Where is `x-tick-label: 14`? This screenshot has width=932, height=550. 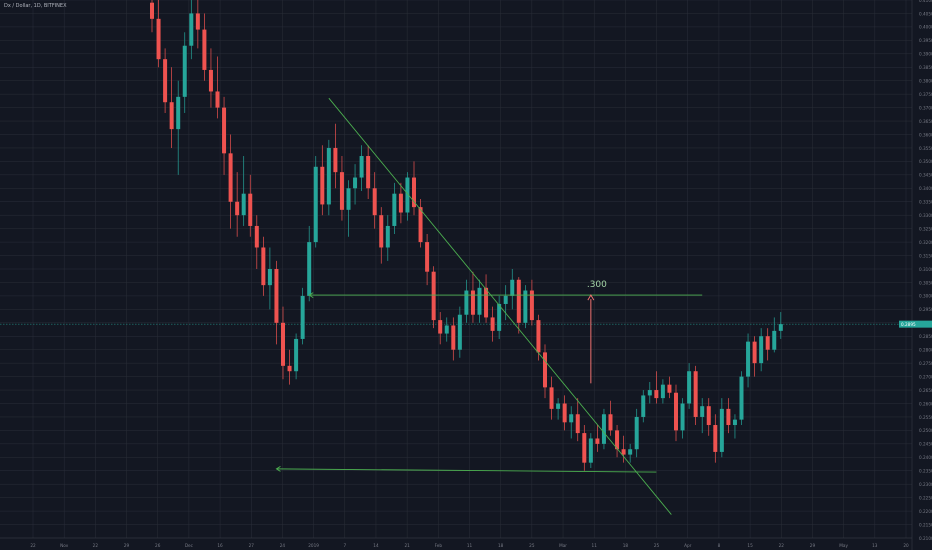 x-tick-label: 14 is located at coordinates (376, 545).